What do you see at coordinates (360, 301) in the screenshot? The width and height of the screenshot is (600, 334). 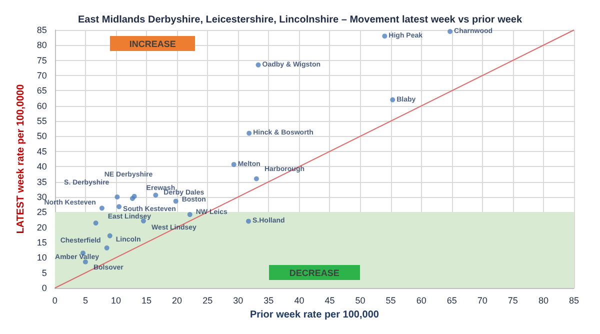 I see `x-tick-label: 50` at bounding box center [360, 301].